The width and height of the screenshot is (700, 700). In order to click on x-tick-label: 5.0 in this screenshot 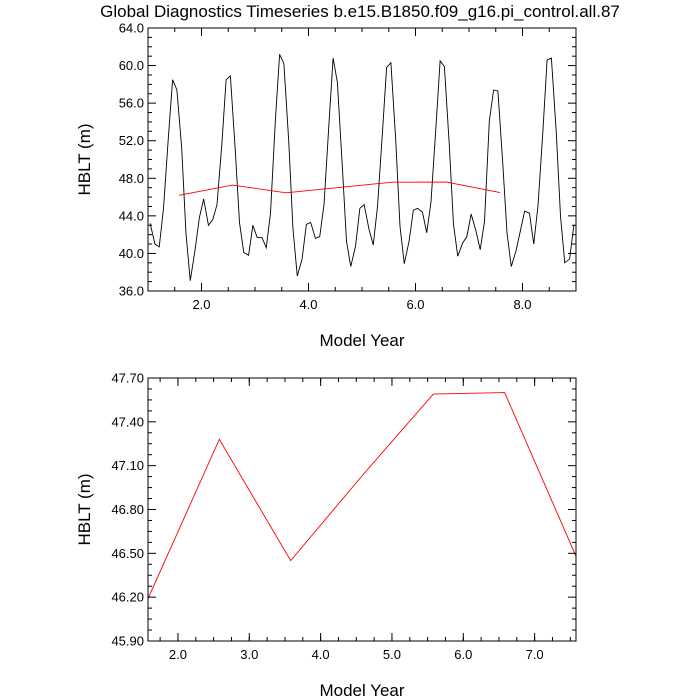, I will do `click(392, 654)`.